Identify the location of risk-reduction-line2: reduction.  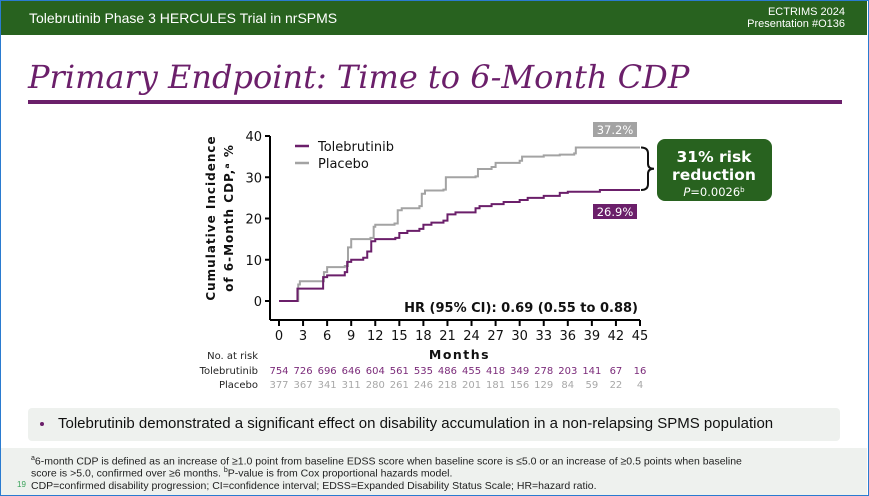
(714, 175).